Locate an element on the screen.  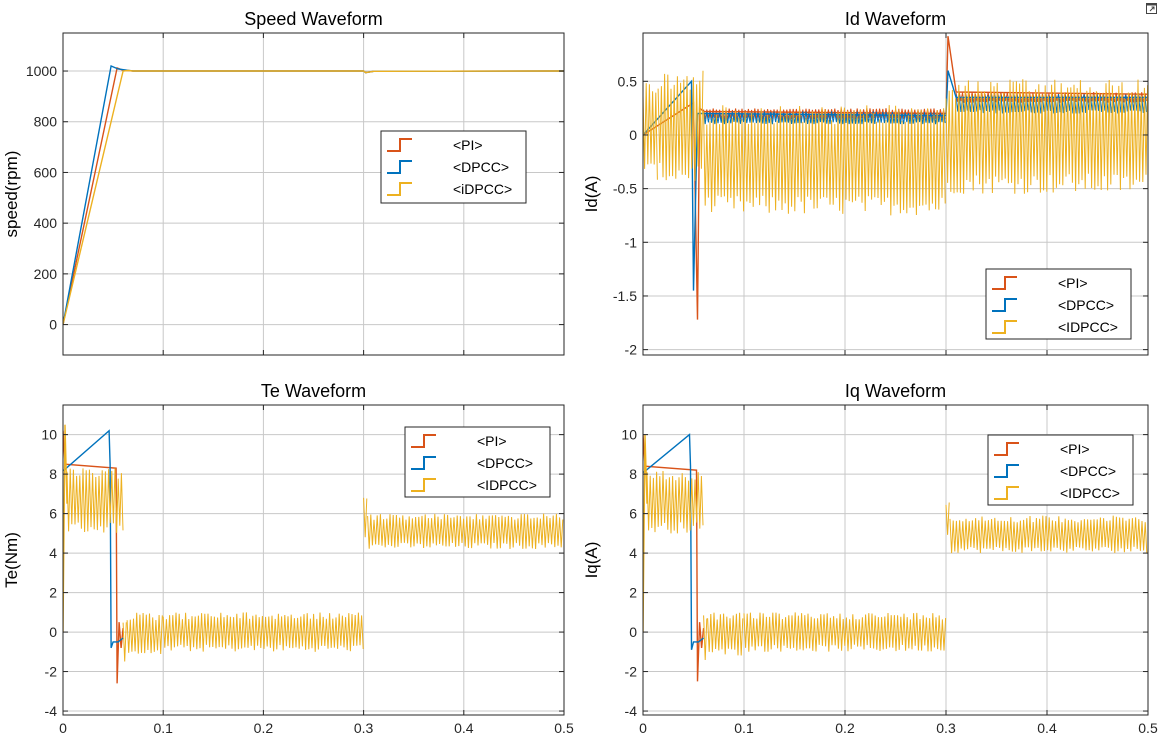
chart-title: Te Waveform is located at coordinates (313, 391).